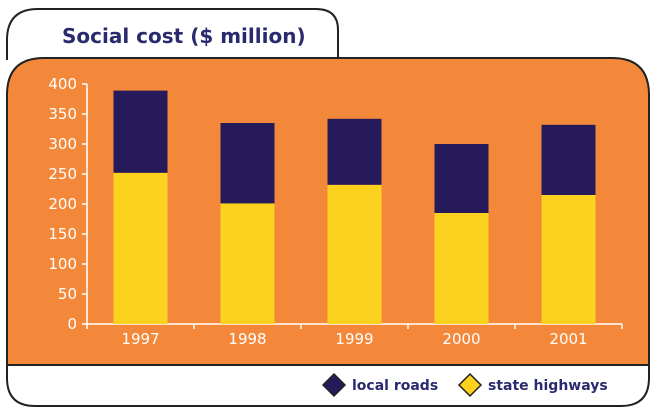 The image size is (651, 408). What do you see at coordinates (140, 339) in the screenshot?
I see `x-tick-label: 1997` at bounding box center [140, 339].